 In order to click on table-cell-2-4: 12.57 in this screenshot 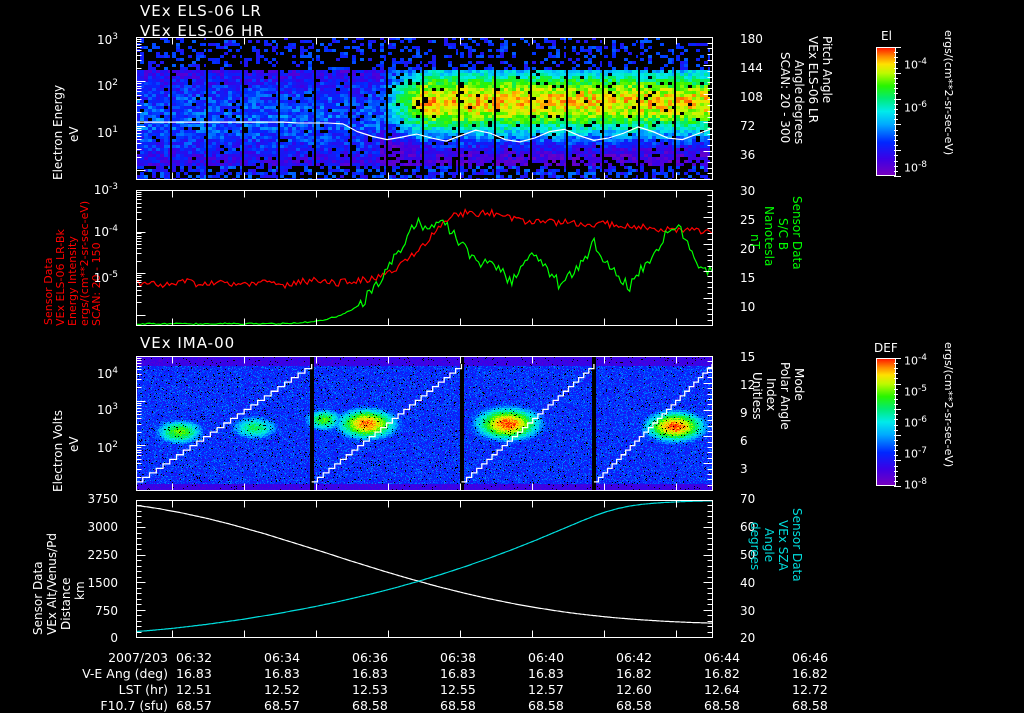, I will do `click(546, 689)`.